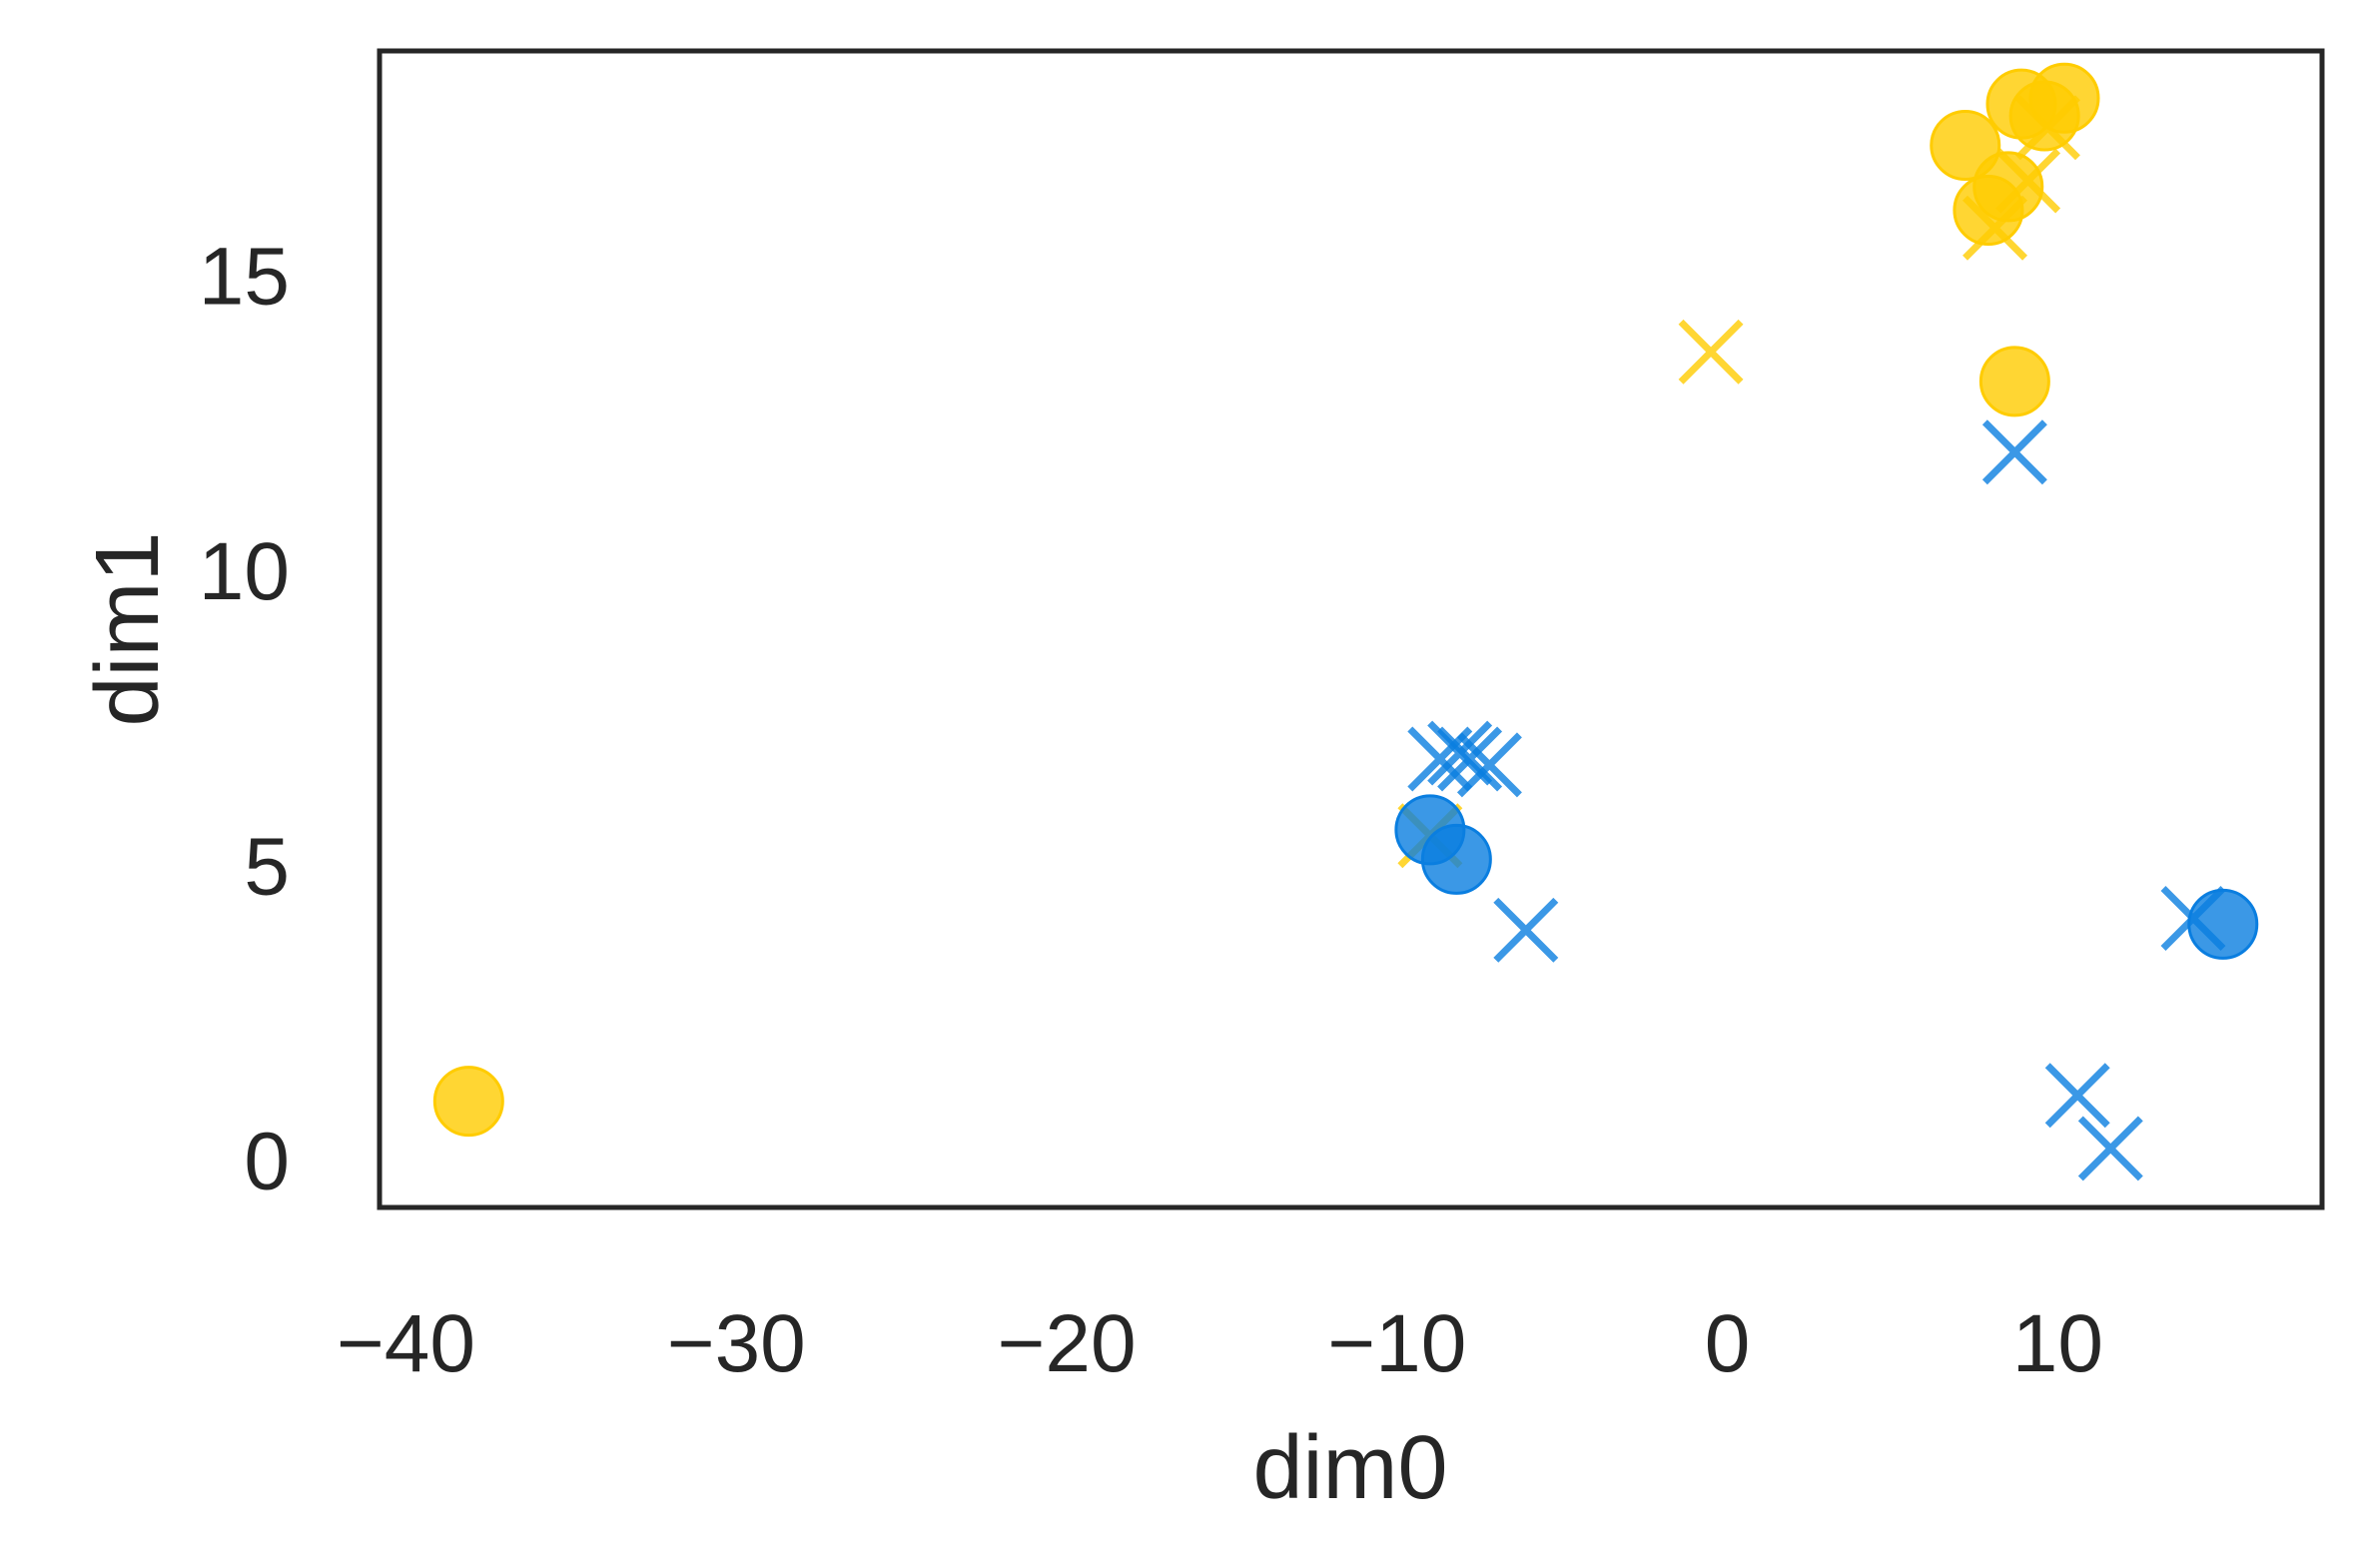  What do you see at coordinates (406, 1343) in the screenshot?
I see `x-tick-label: −40` at bounding box center [406, 1343].